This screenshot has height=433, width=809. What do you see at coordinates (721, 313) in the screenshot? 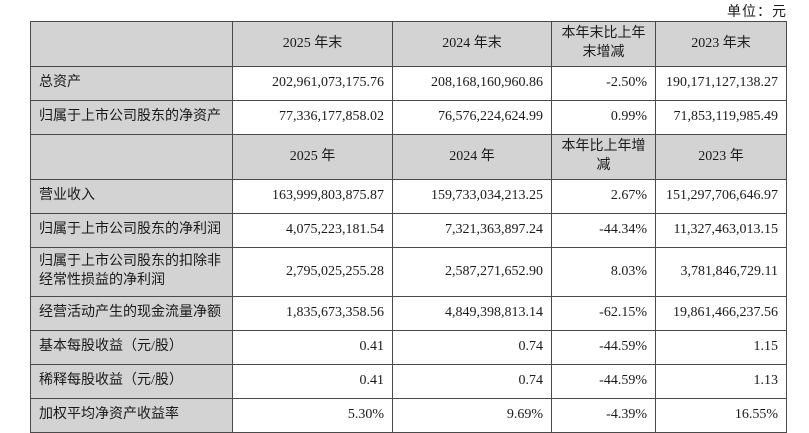
I see `value-cell-2023: 19,861,466,237.56` at bounding box center [721, 313].